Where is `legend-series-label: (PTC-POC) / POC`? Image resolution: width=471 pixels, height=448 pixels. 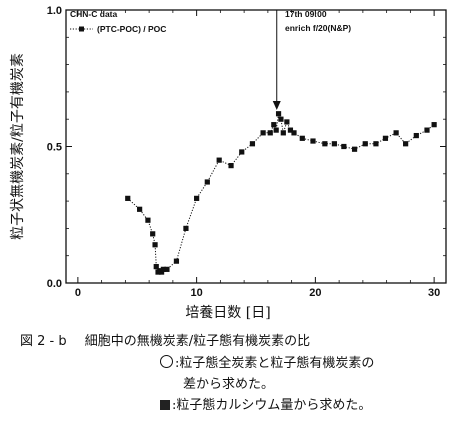 legend-series-label: (PTC-POC) / POC is located at coordinates (131, 29).